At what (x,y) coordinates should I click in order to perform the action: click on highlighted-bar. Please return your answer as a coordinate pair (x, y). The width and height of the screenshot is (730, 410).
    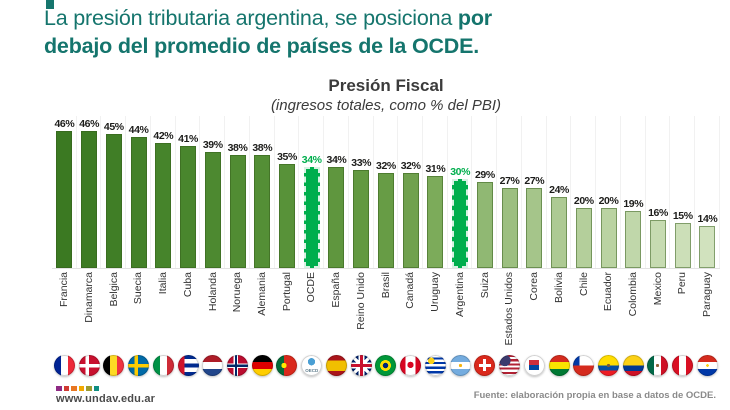
    Looking at the image, I should click on (460, 223).